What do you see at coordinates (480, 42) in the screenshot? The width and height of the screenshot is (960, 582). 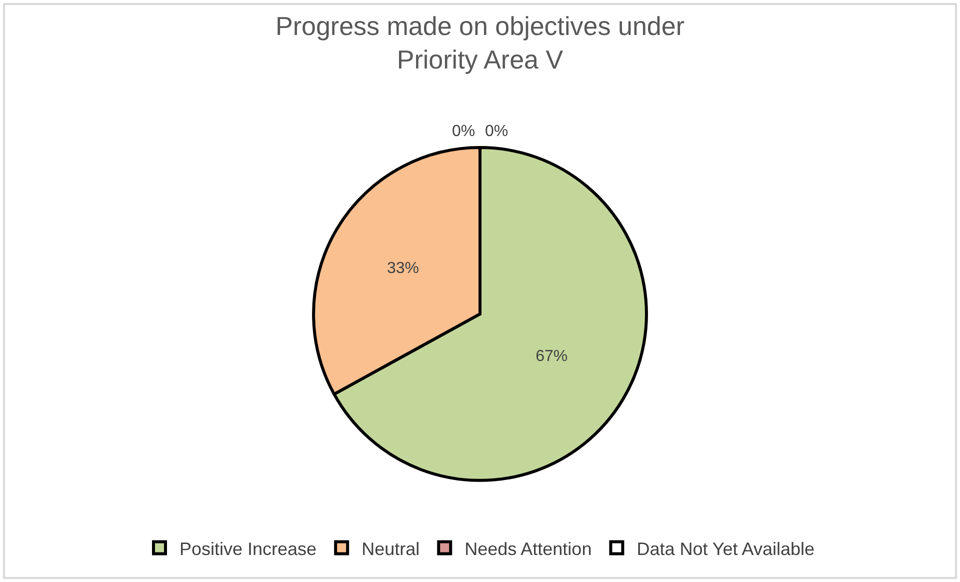 I see `chart-title: Progress made on objectives under Priority Area V` at bounding box center [480, 42].